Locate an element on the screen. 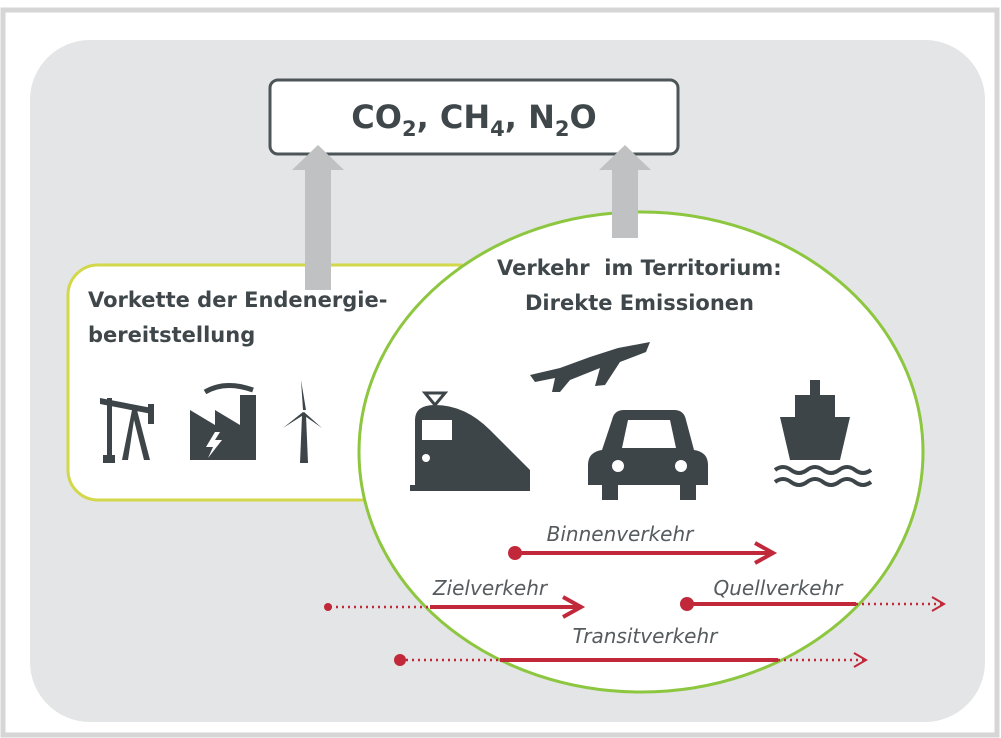 The height and width of the screenshot is (738, 1001). flow-label: Transitverkehr is located at coordinates (646, 636).